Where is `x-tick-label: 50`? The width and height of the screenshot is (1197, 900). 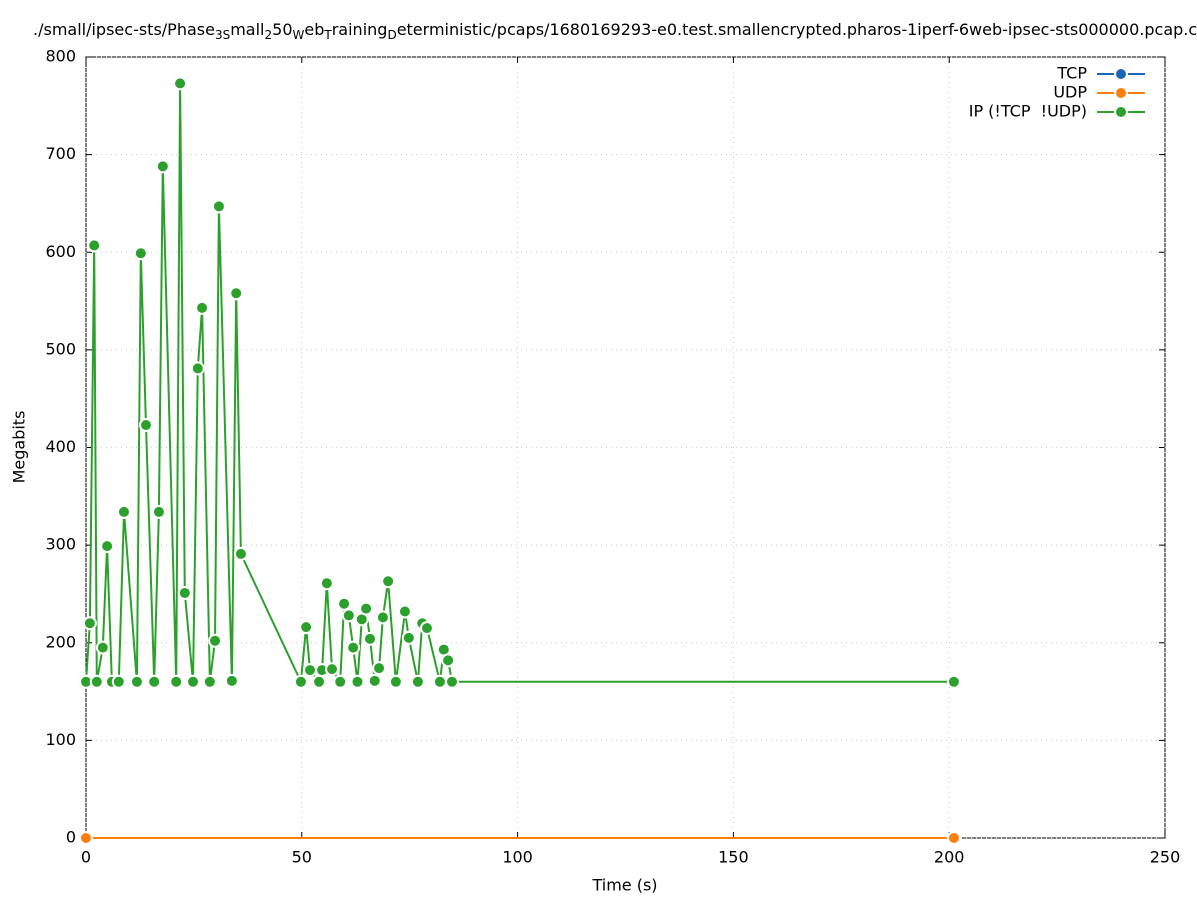 x-tick-label: 50 is located at coordinates (302, 857).